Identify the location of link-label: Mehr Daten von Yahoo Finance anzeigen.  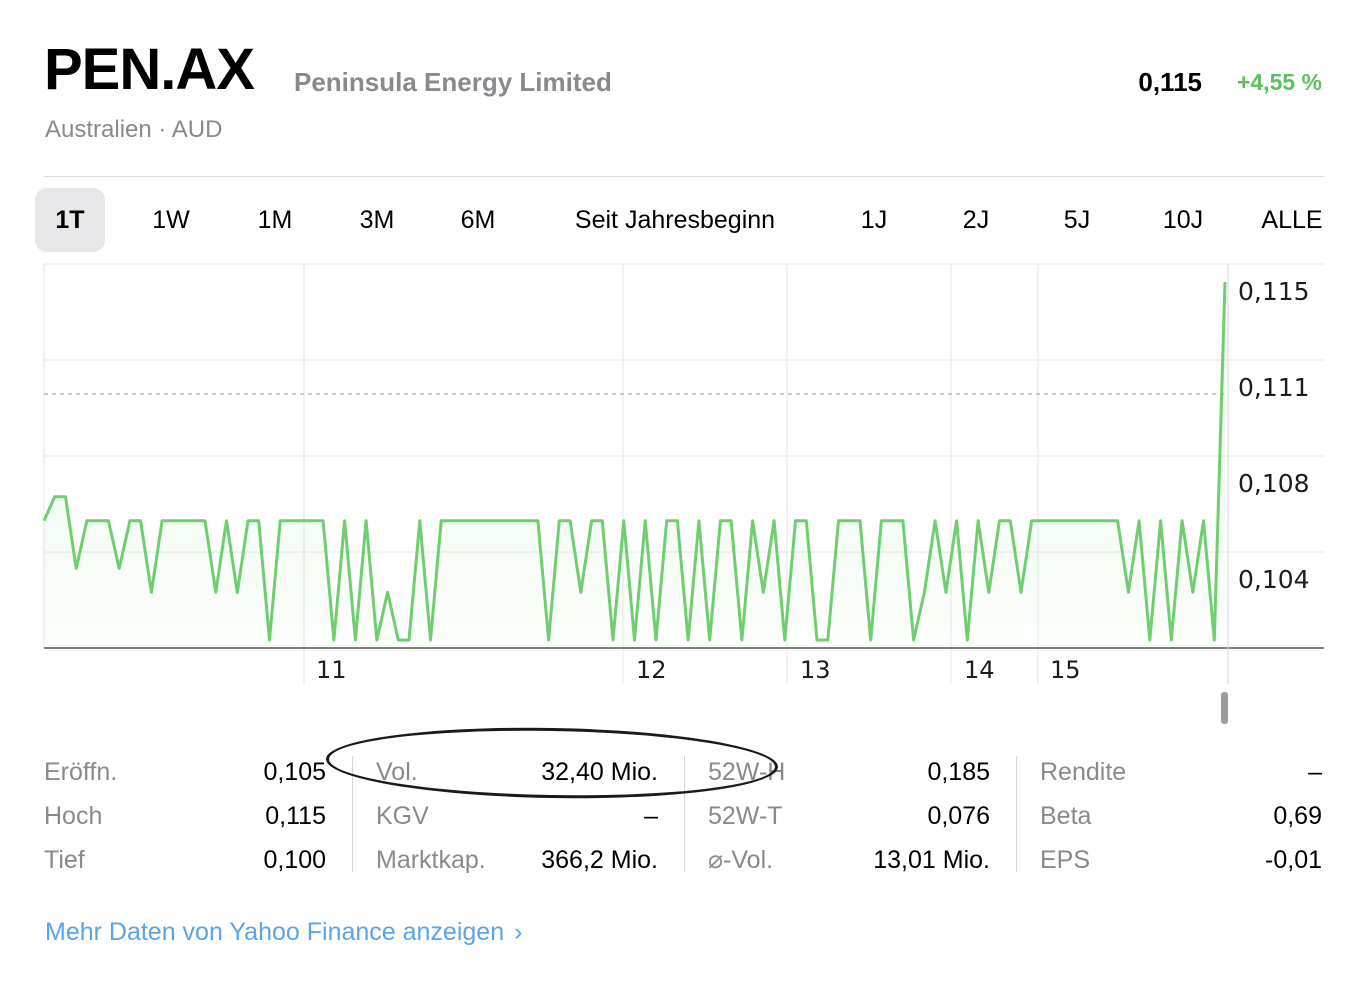
(275, 932).